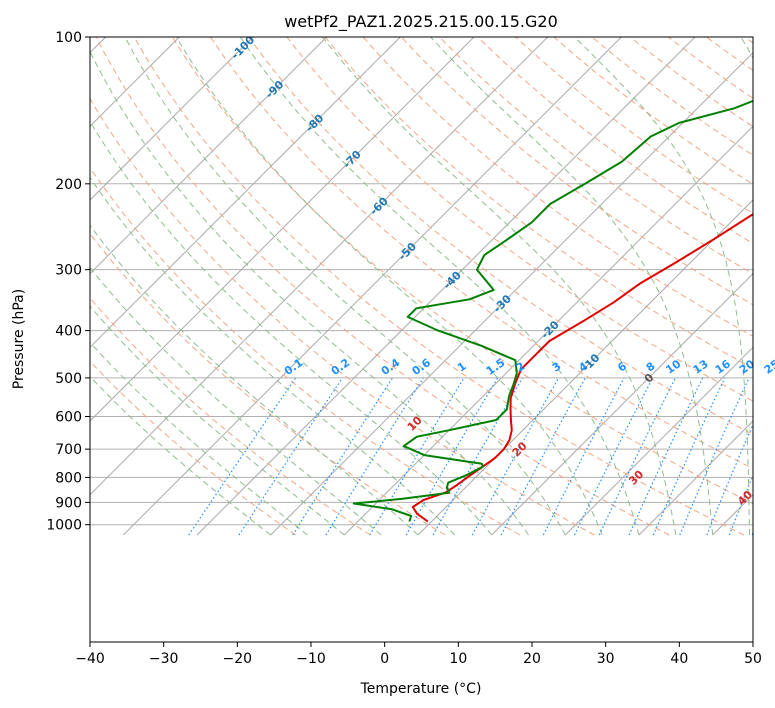 Image resolution: width=775 pixels, height=708 pixels. I want to click on x-tick-label: 10, so click(458, 659).